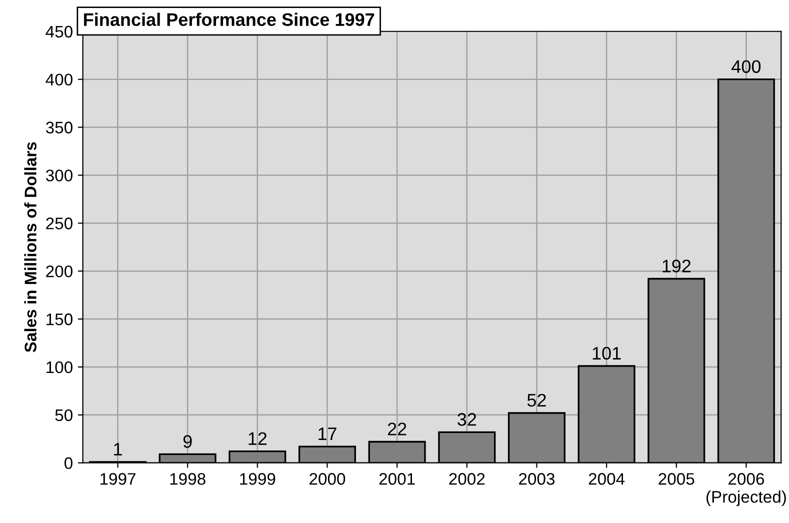  What do you see at coordinates (63, 415) in the screenshot?
I see `y-tick-label: 50` at bounding box center [63, 415].